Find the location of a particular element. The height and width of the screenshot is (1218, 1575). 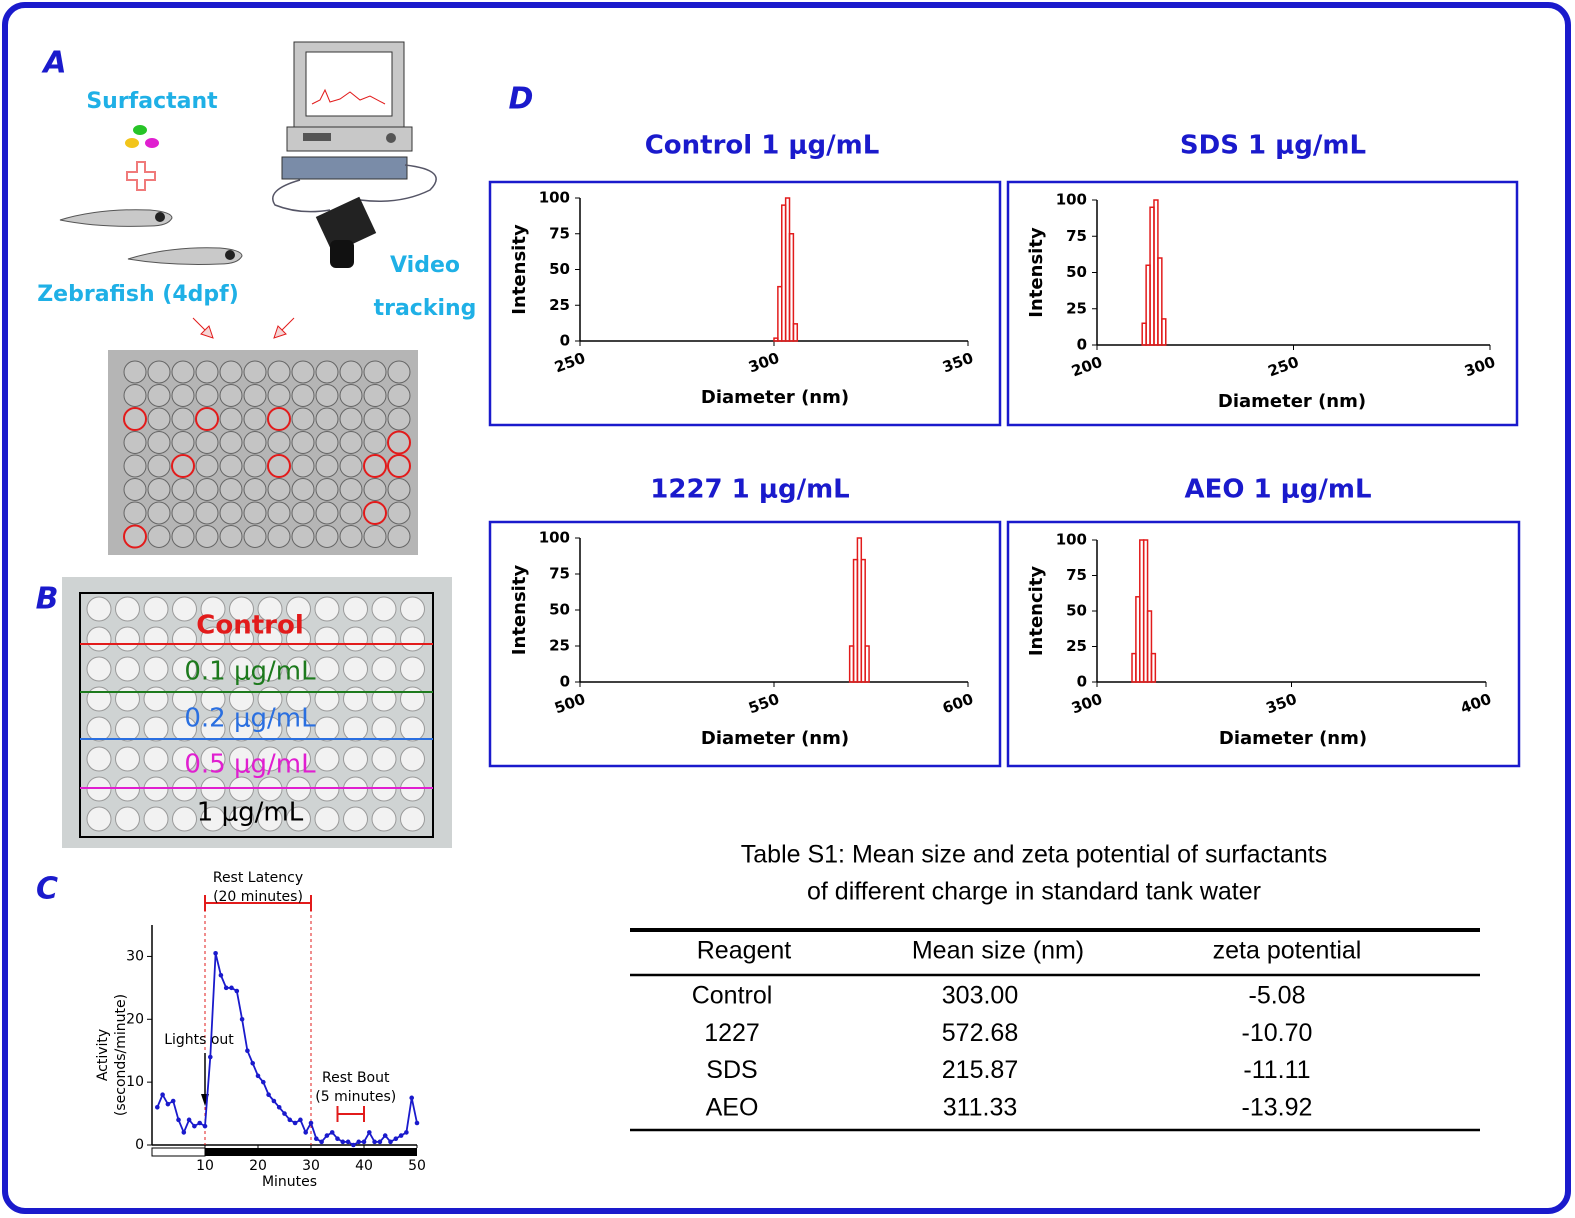

dose-label: 0.1 μg/mL is located at coordinates (250, 672).